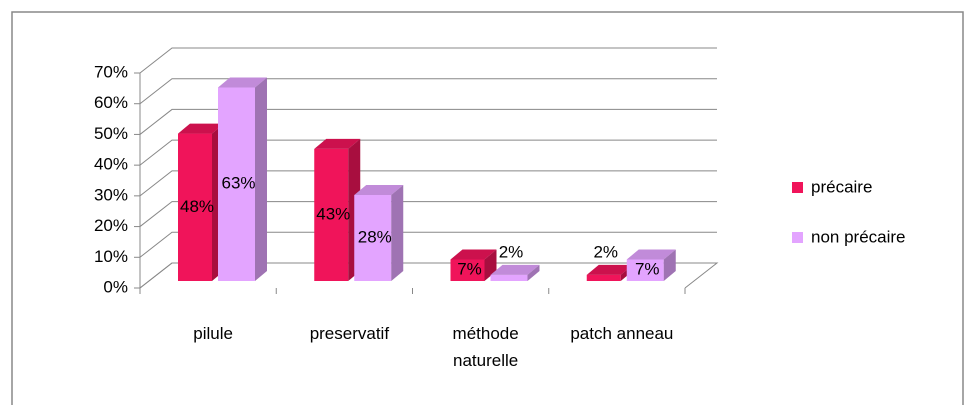  I want to click on y-tick-label: 70%, so click(111, 71).